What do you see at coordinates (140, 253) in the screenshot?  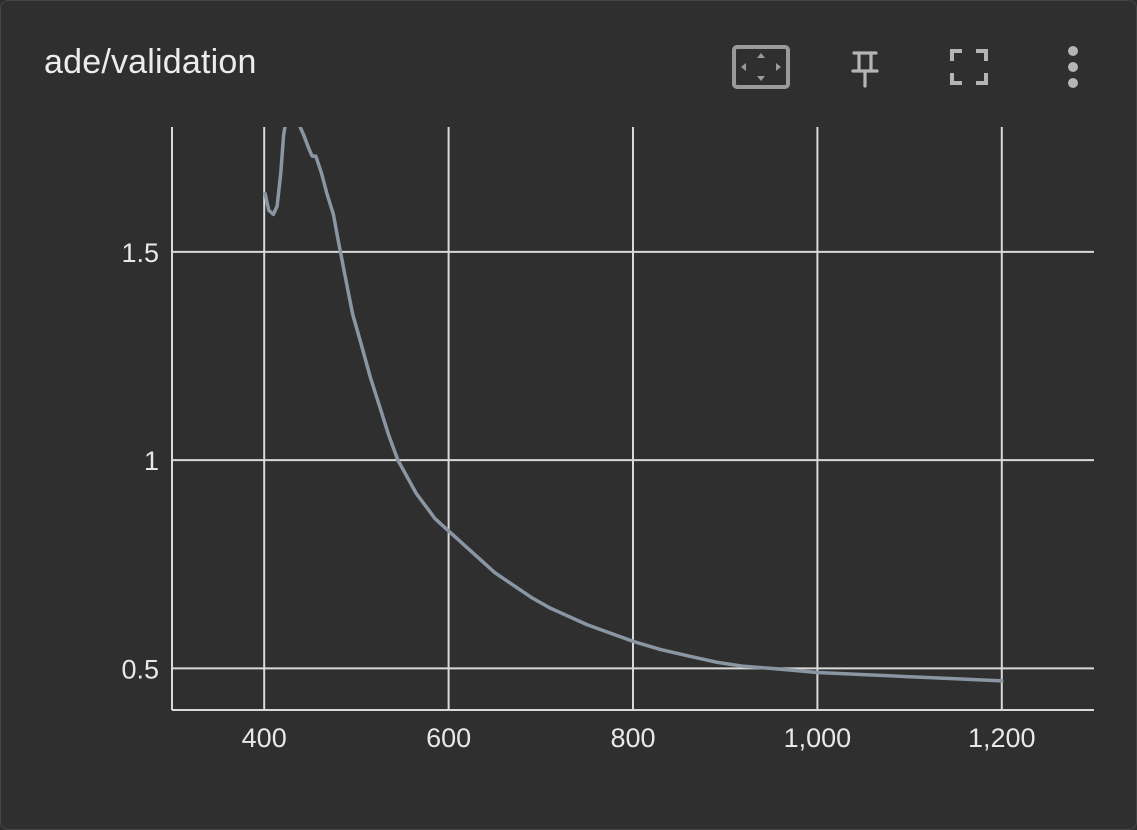 I see `y-tick-label: 1.5` at bounding box center [140, 253].